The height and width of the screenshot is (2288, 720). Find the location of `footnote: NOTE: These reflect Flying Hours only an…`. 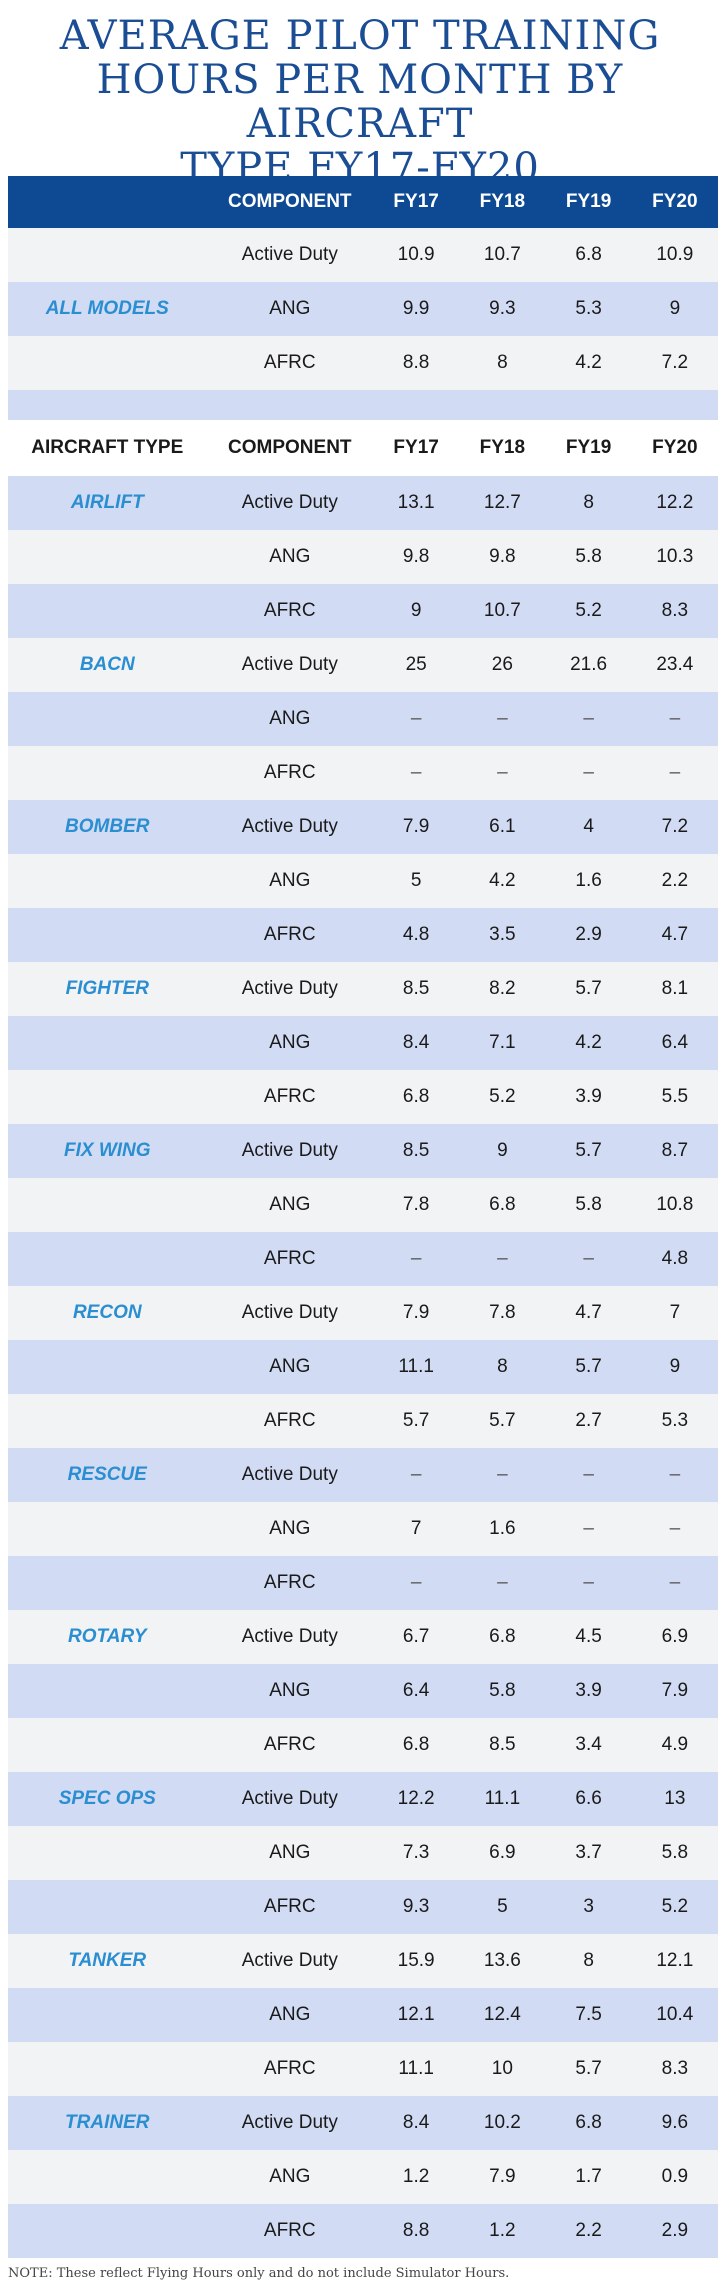

footnote: NOTE: These reflect Flying Hours only an… is located at coordinates (259, 2273).